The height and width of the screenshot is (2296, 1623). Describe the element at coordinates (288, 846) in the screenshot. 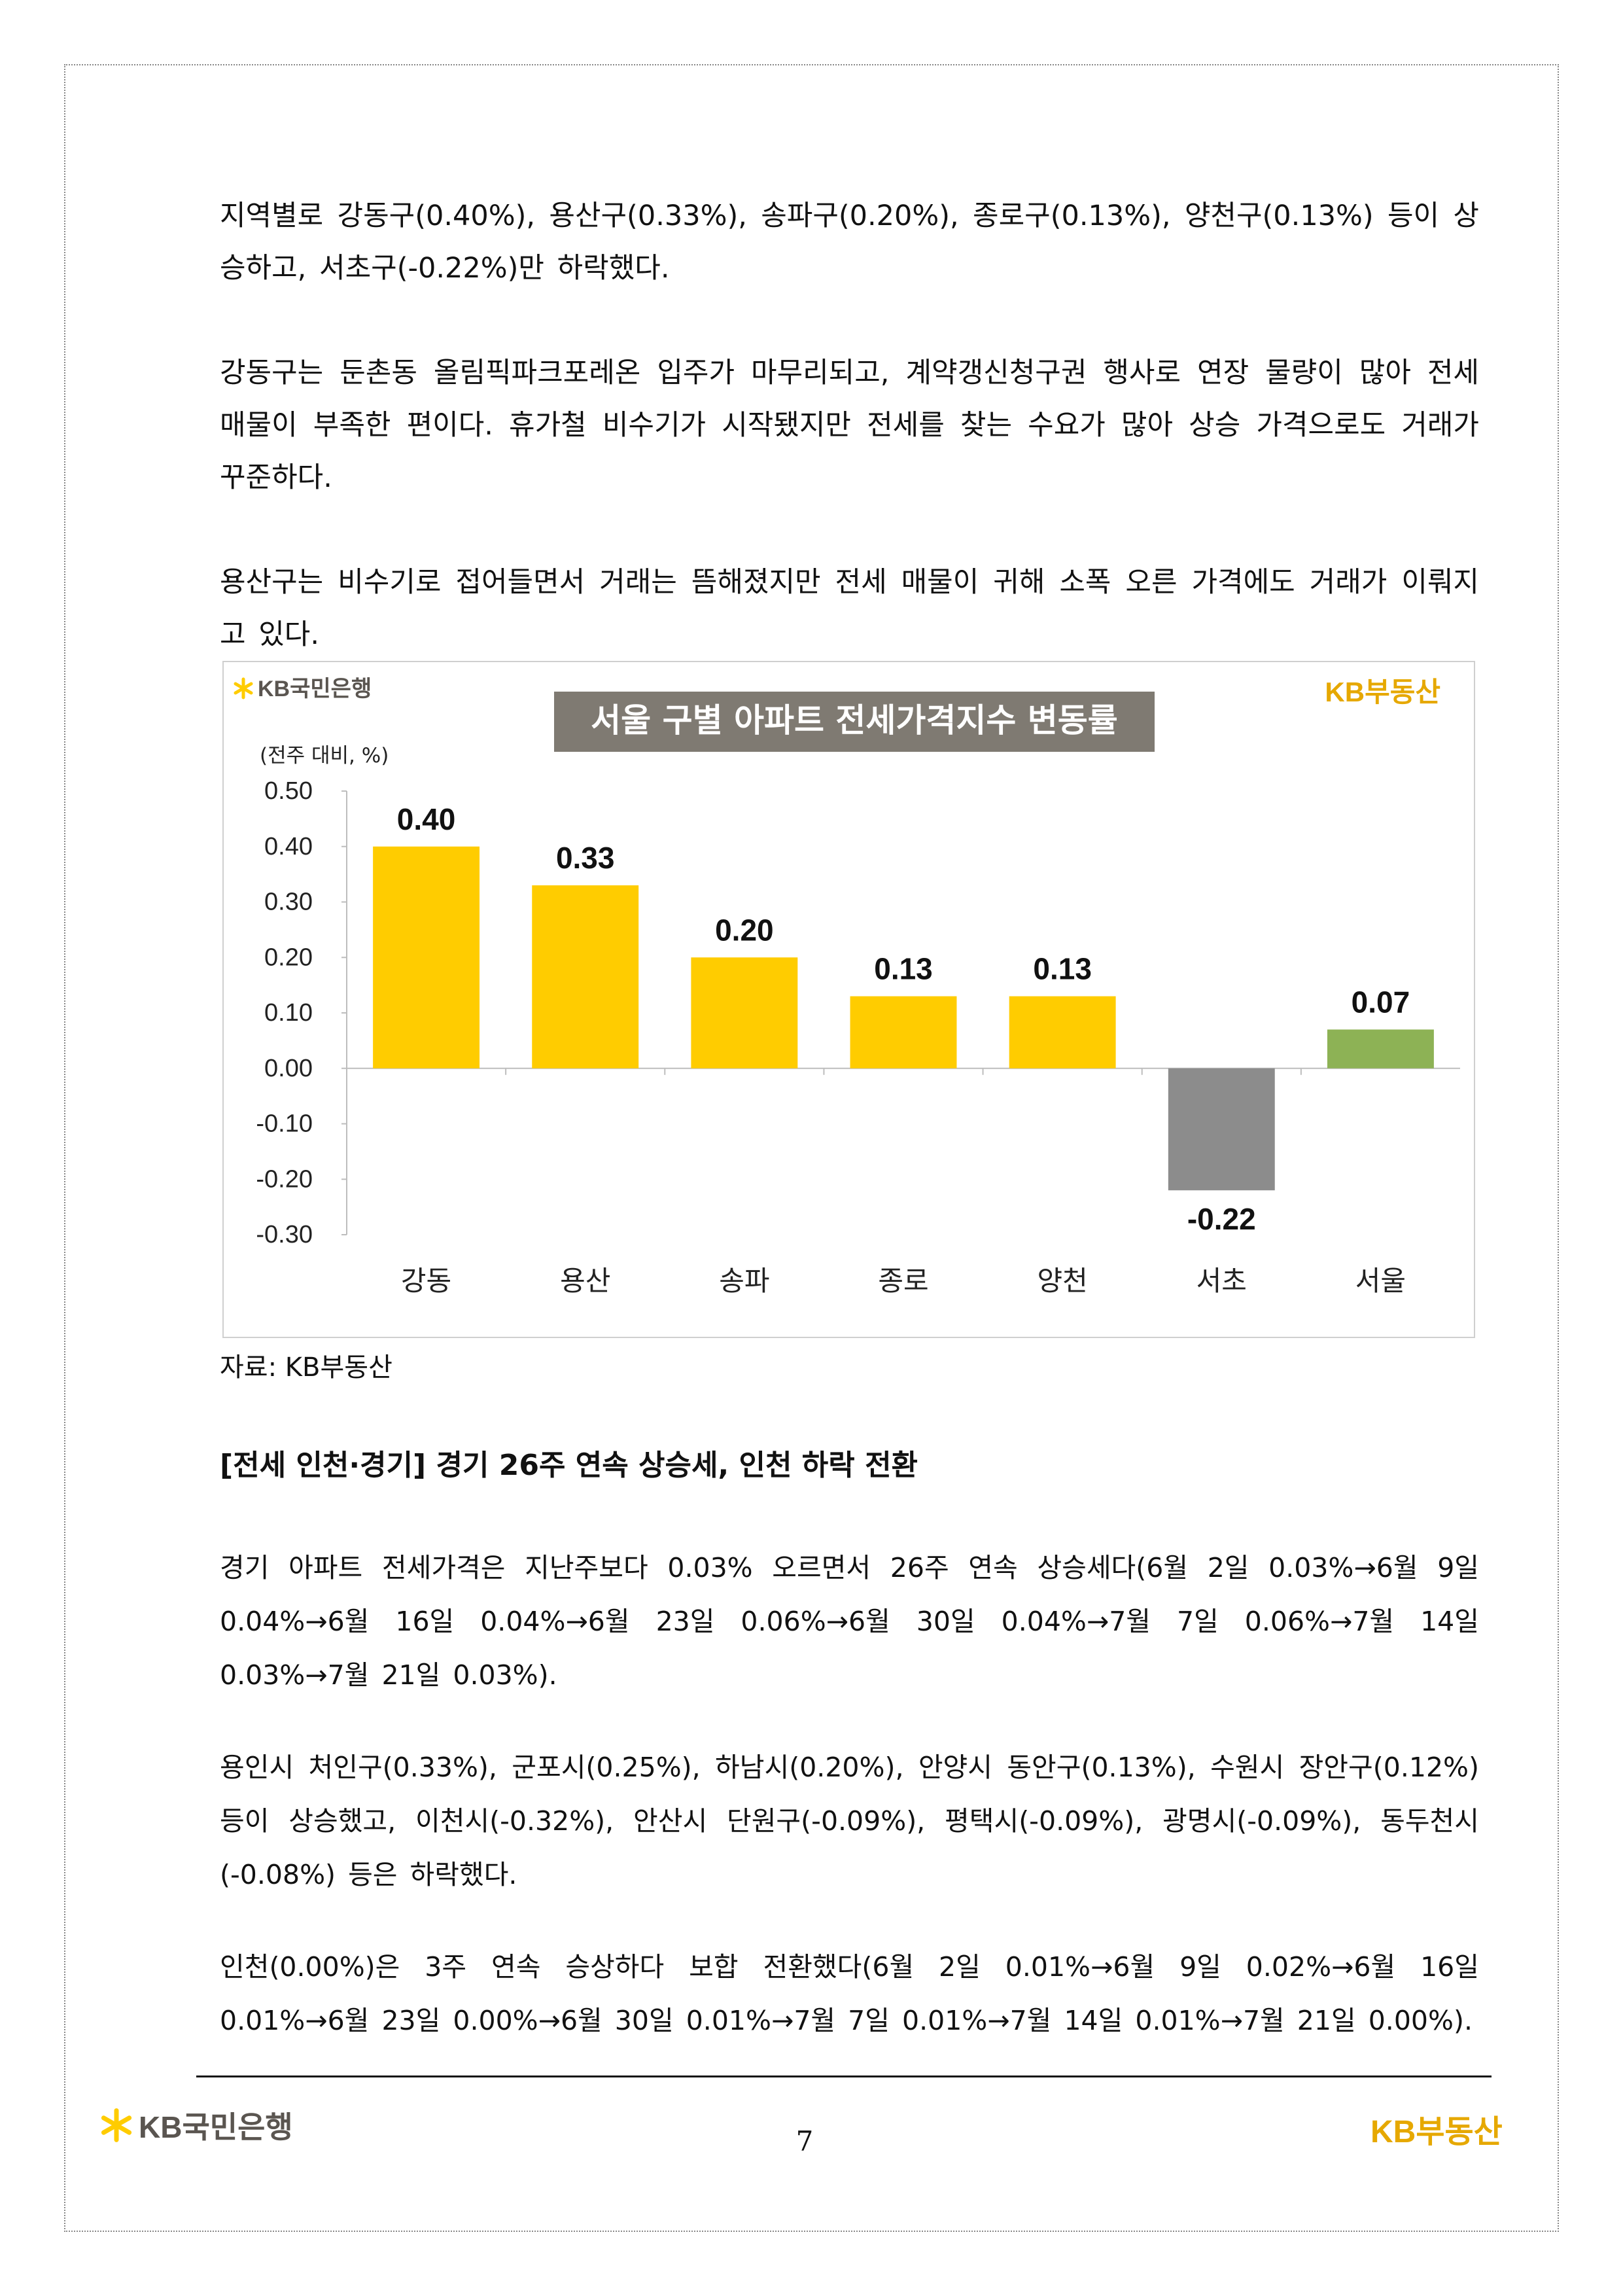

I see `y-tick-label: 0.40` at that location.